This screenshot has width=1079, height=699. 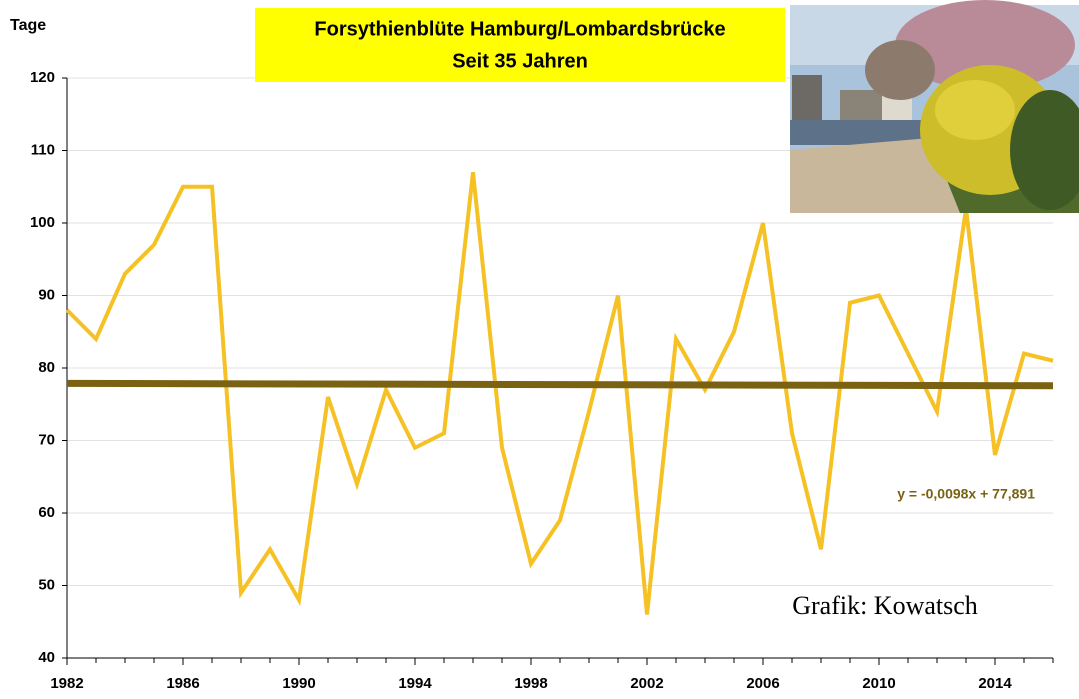 What do you see at coordinates (560, 384) in the screenshot?
I see `trend-line` at bounding box center [560, 384].